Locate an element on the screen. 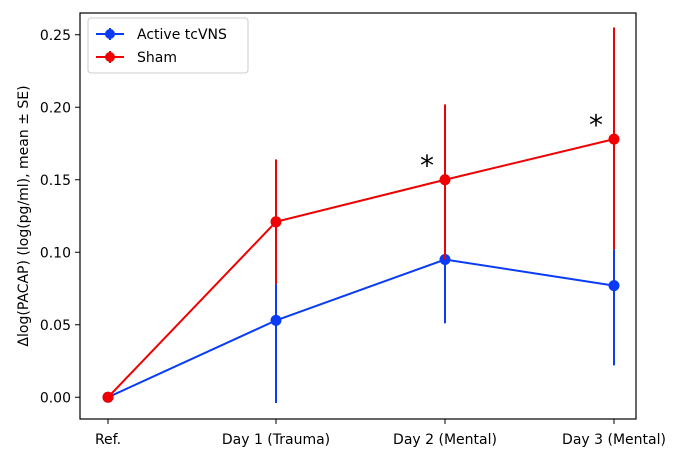  legend-box is located at coordinates (168, 45).